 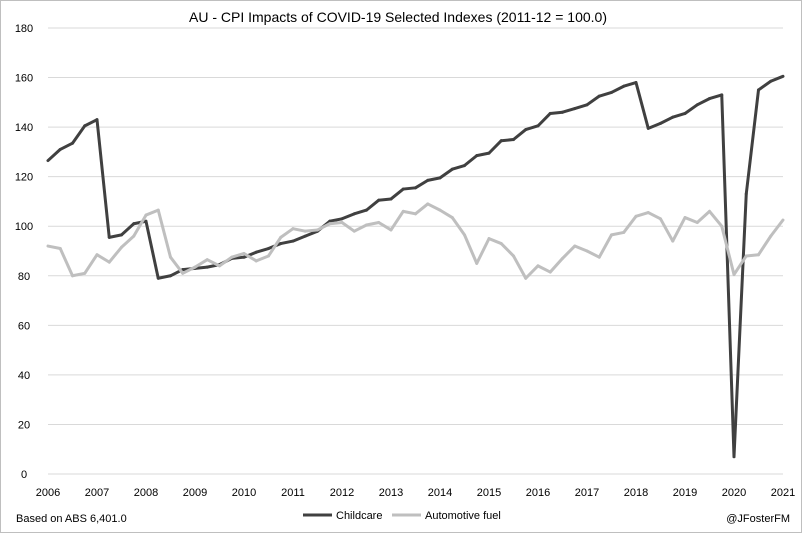 I want to click on y-tick-label: 20, so click(x=24, y=425).